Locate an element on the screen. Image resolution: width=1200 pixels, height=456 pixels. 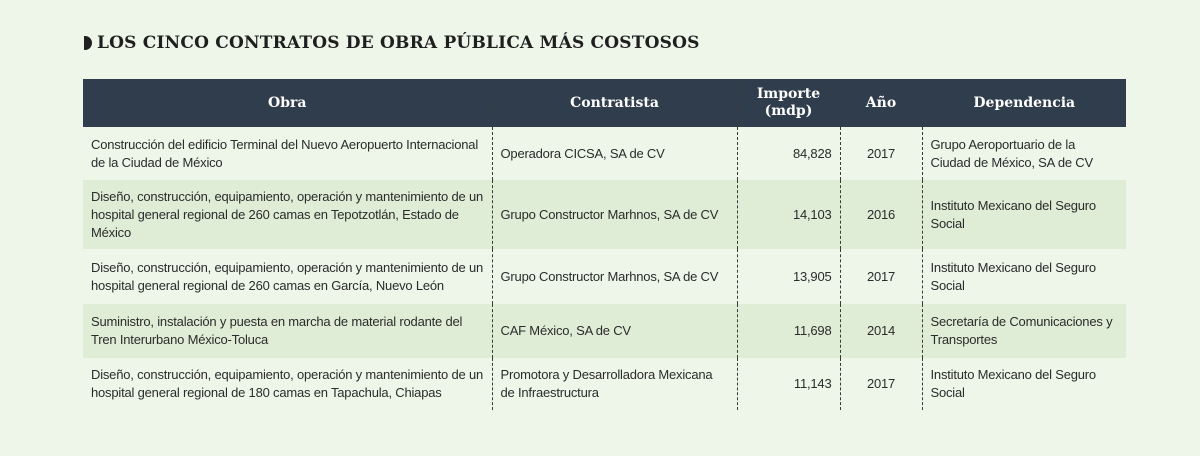
cell-importe: 84,828 is located at coordinates (788, 153).